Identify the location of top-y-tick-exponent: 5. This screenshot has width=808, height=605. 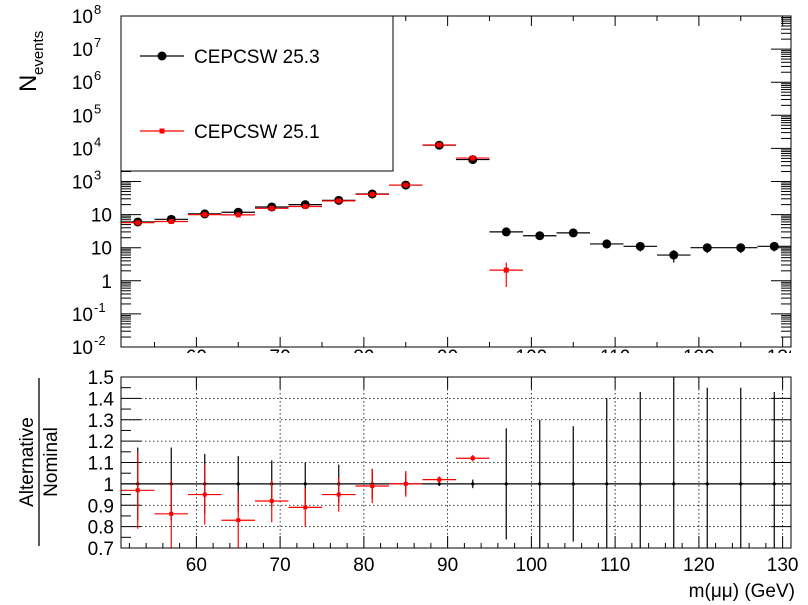
(97, 108).